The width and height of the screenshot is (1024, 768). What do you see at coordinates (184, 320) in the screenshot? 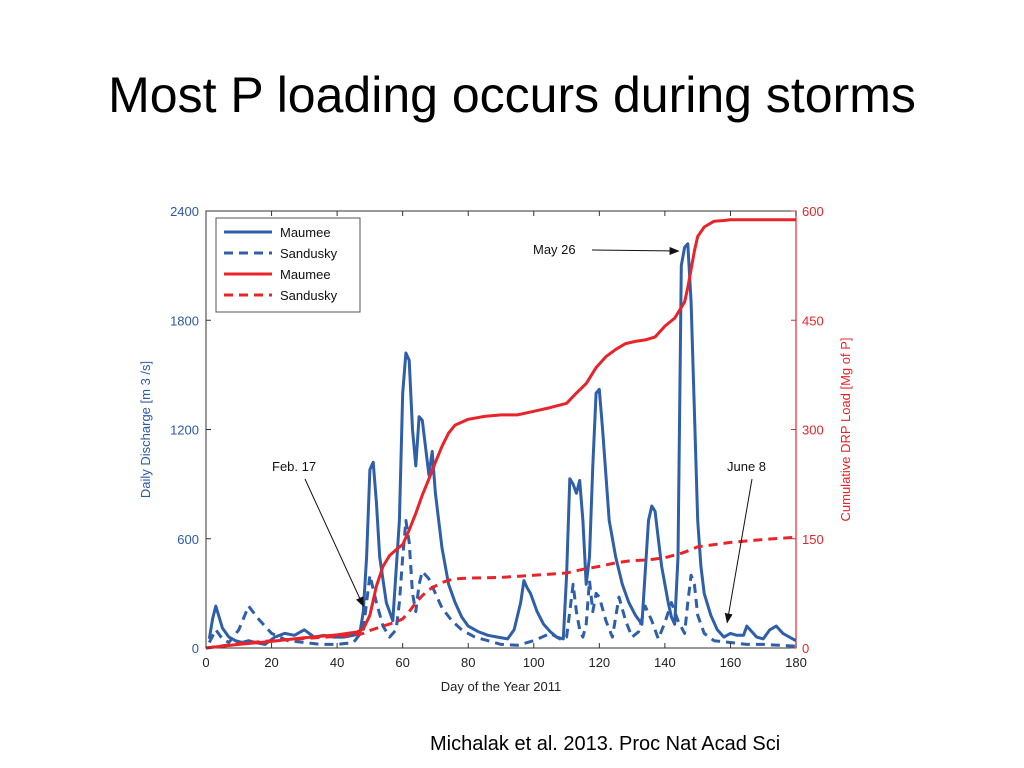
I see `y-left-tick-label: 1800` at bounding box center [184, 320].